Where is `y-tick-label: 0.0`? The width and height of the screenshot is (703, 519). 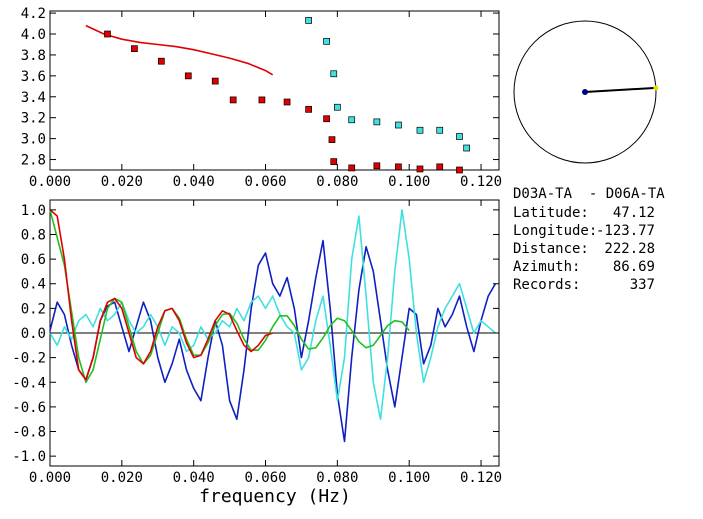 y-tick-label: 0.0 is located at coordinates (33, 334).